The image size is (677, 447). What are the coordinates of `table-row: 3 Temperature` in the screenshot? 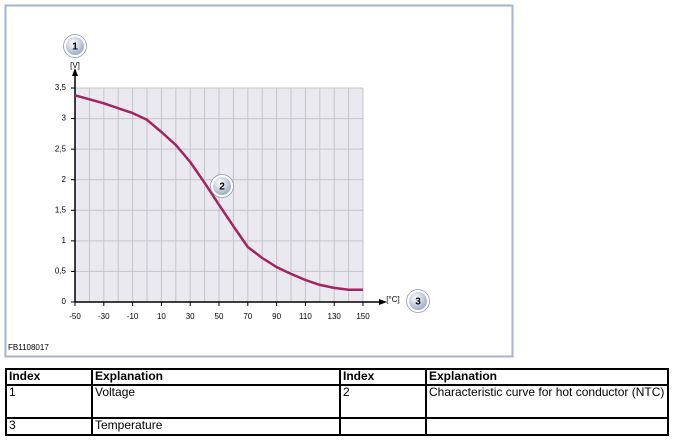 It's located at (337, 426).